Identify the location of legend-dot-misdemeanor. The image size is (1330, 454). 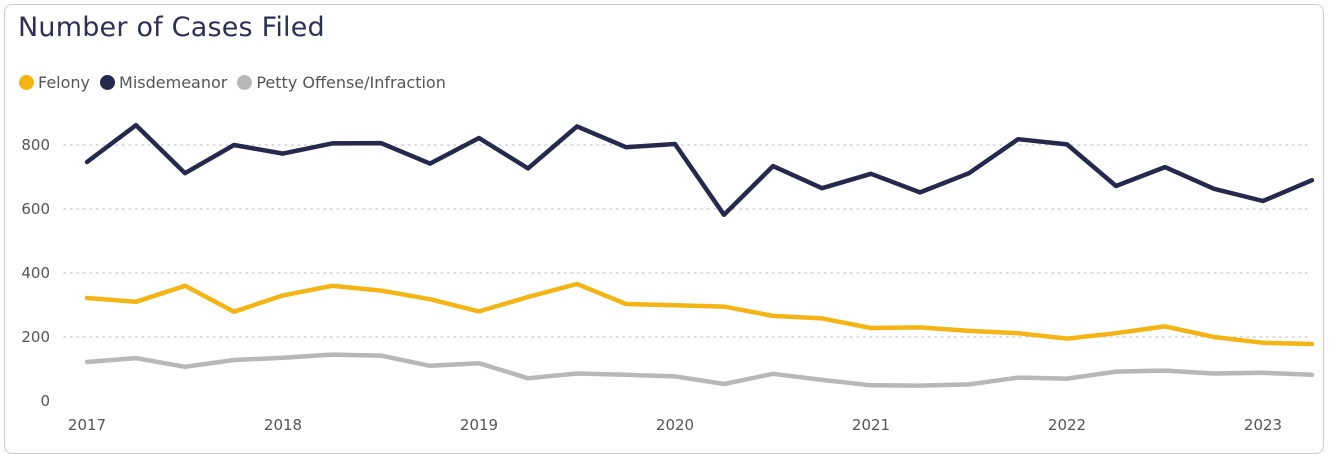
(108, 82).